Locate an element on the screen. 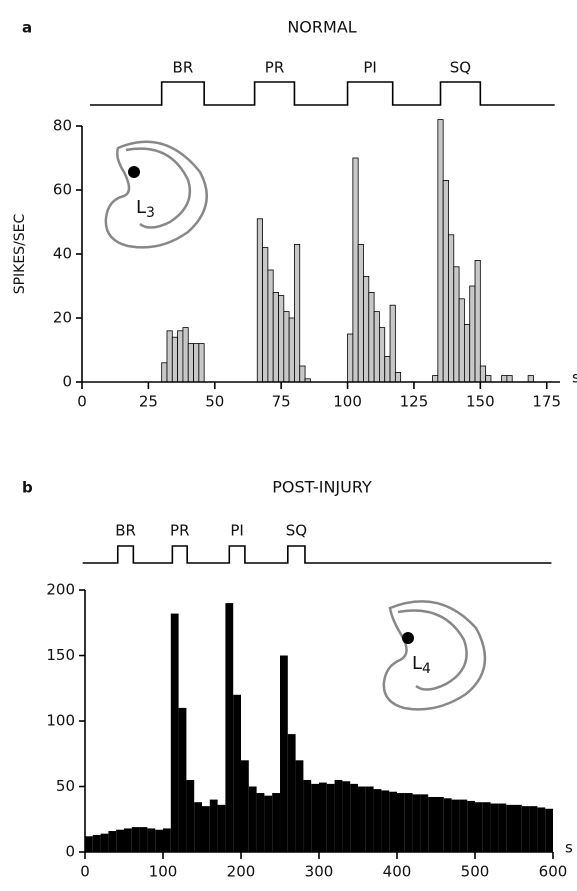 The image size is (577, 891). x-tick-label: 175 is located at coordinates (546, 402).